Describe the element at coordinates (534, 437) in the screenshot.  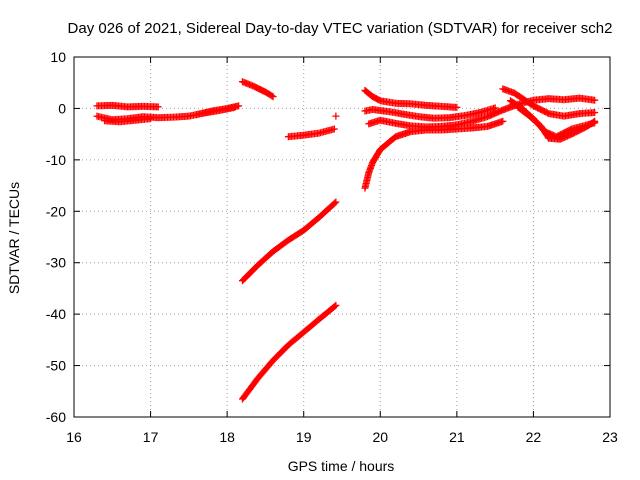
I see `x-tick-label: 22` at that location.